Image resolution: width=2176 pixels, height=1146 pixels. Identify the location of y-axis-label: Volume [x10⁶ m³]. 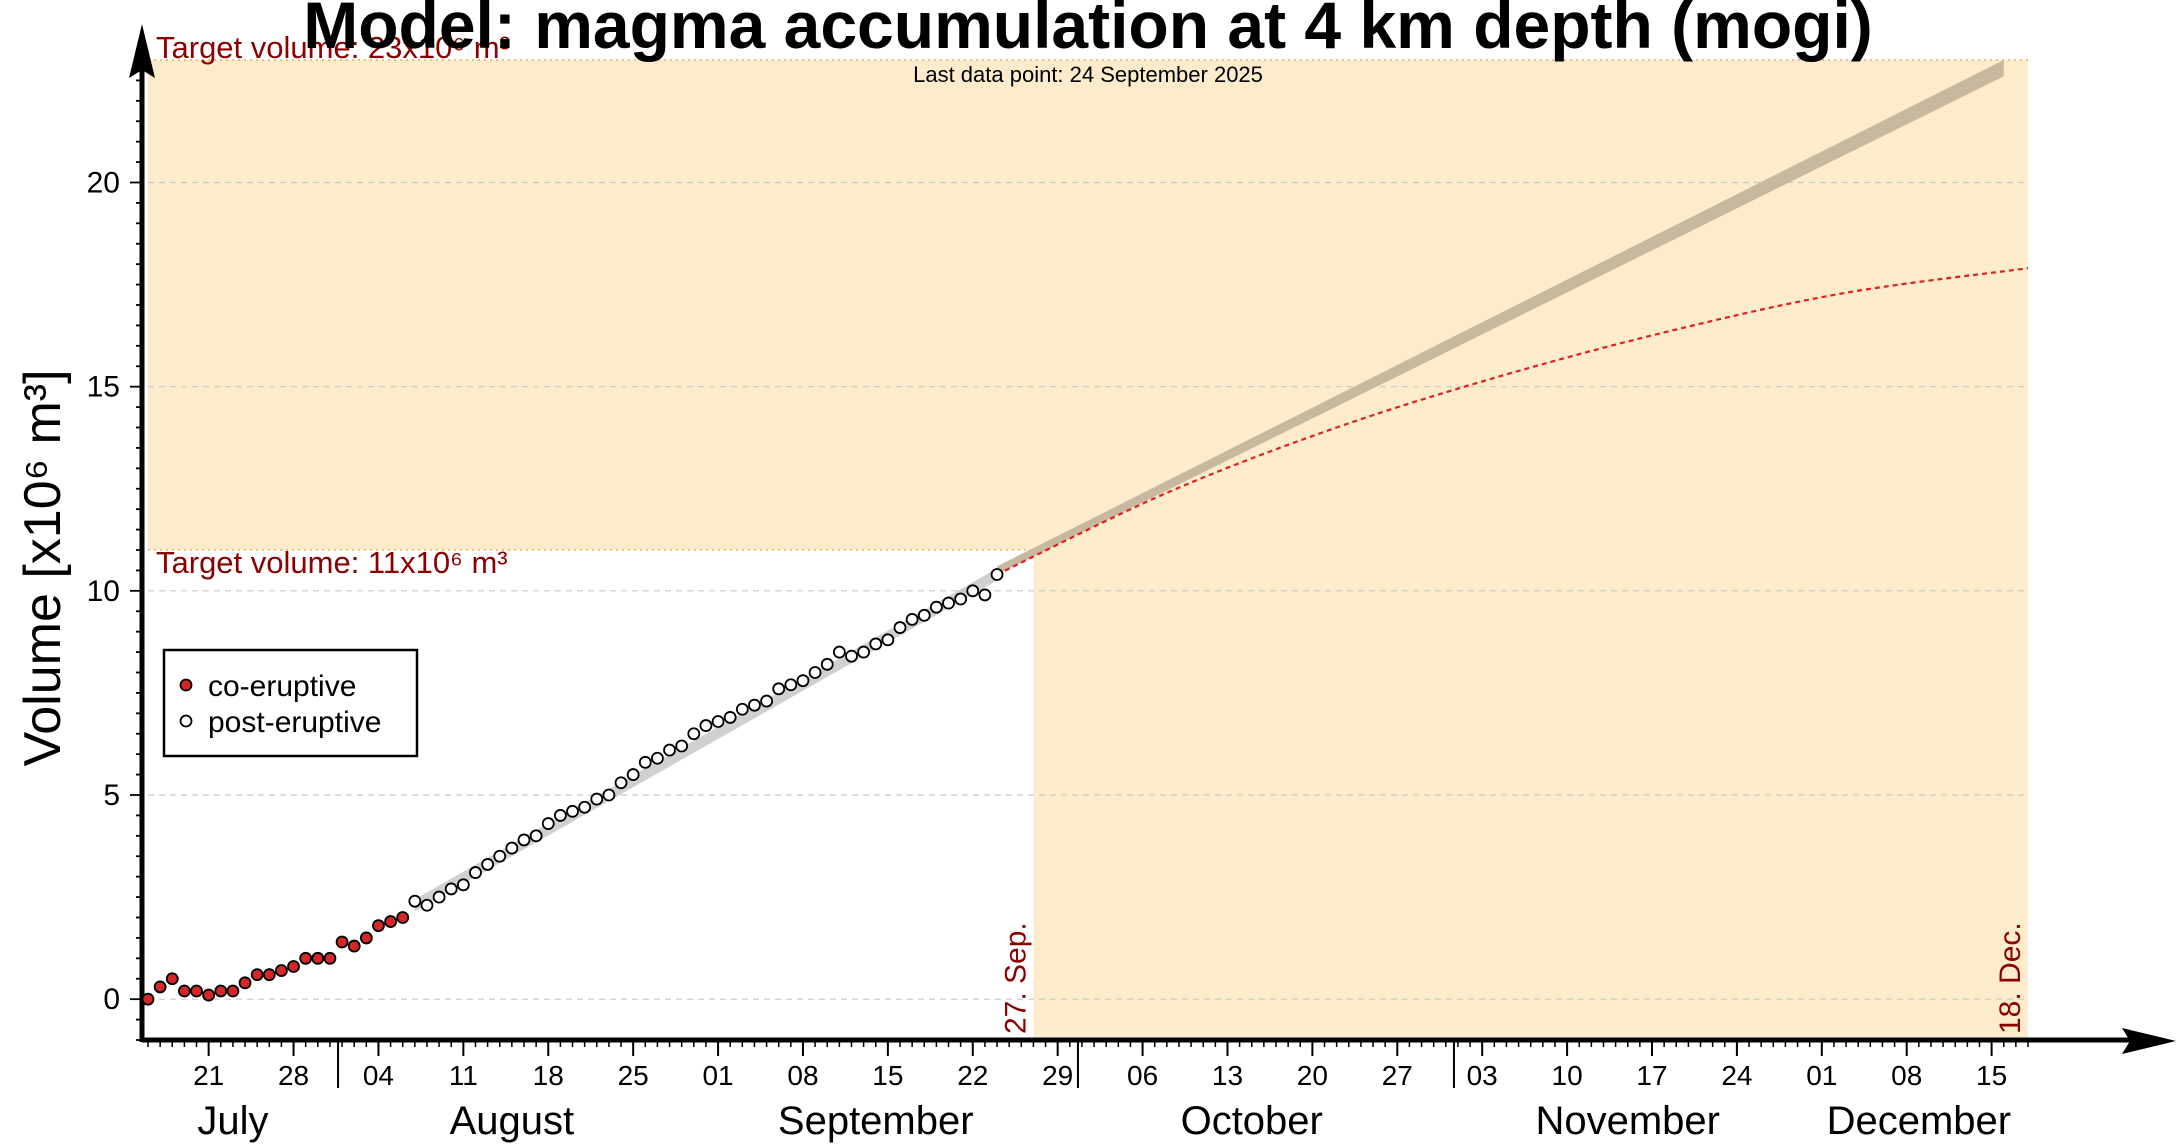
(43, 567).